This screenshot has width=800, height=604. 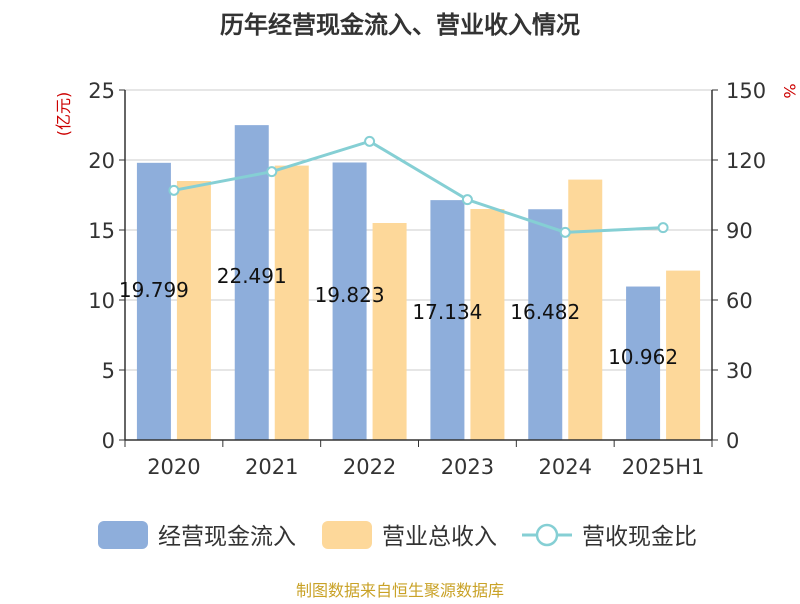 What do you see at coordinates (547, 535) in the screenshot?
I see `legend-marker` at bounding box center [547, 535].